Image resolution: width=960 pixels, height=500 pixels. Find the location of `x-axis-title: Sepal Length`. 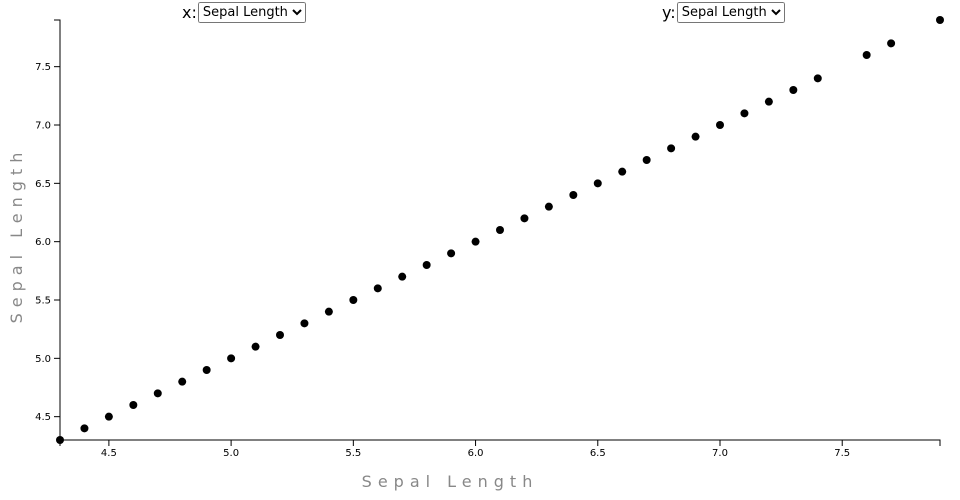

x-axis-title: Sepal Length is located at coordinates (450, 481).